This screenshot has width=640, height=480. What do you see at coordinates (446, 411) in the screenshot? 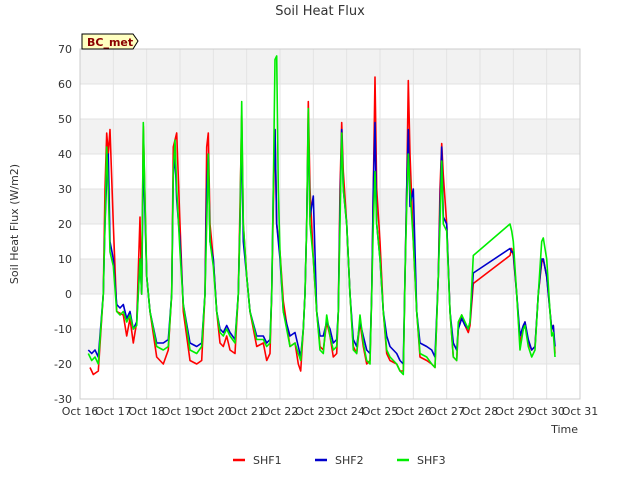
I see `x-tick-label: Oct 27` at bounding box center [446, 411].